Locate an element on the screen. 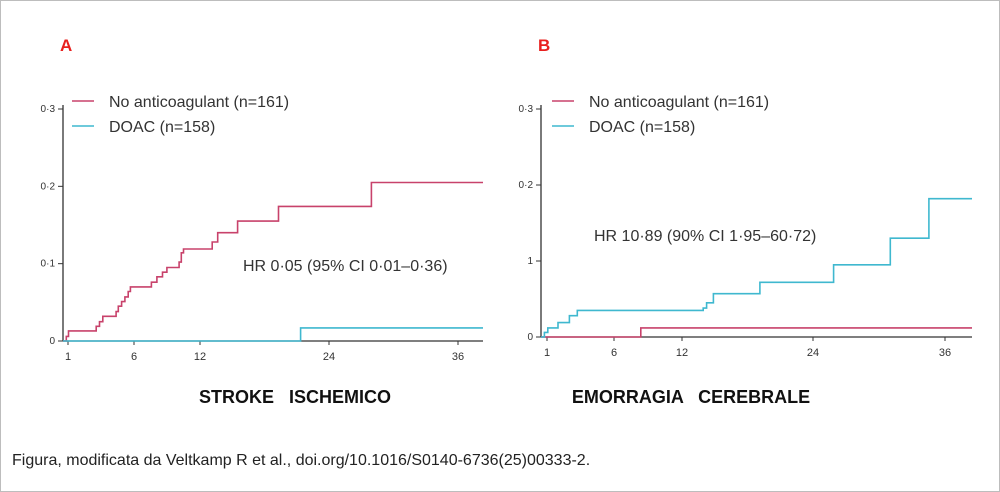 This screenshot has height=492, width=1000. panel-a-x-tick-label: 1 is located at coordinates (68, 357).